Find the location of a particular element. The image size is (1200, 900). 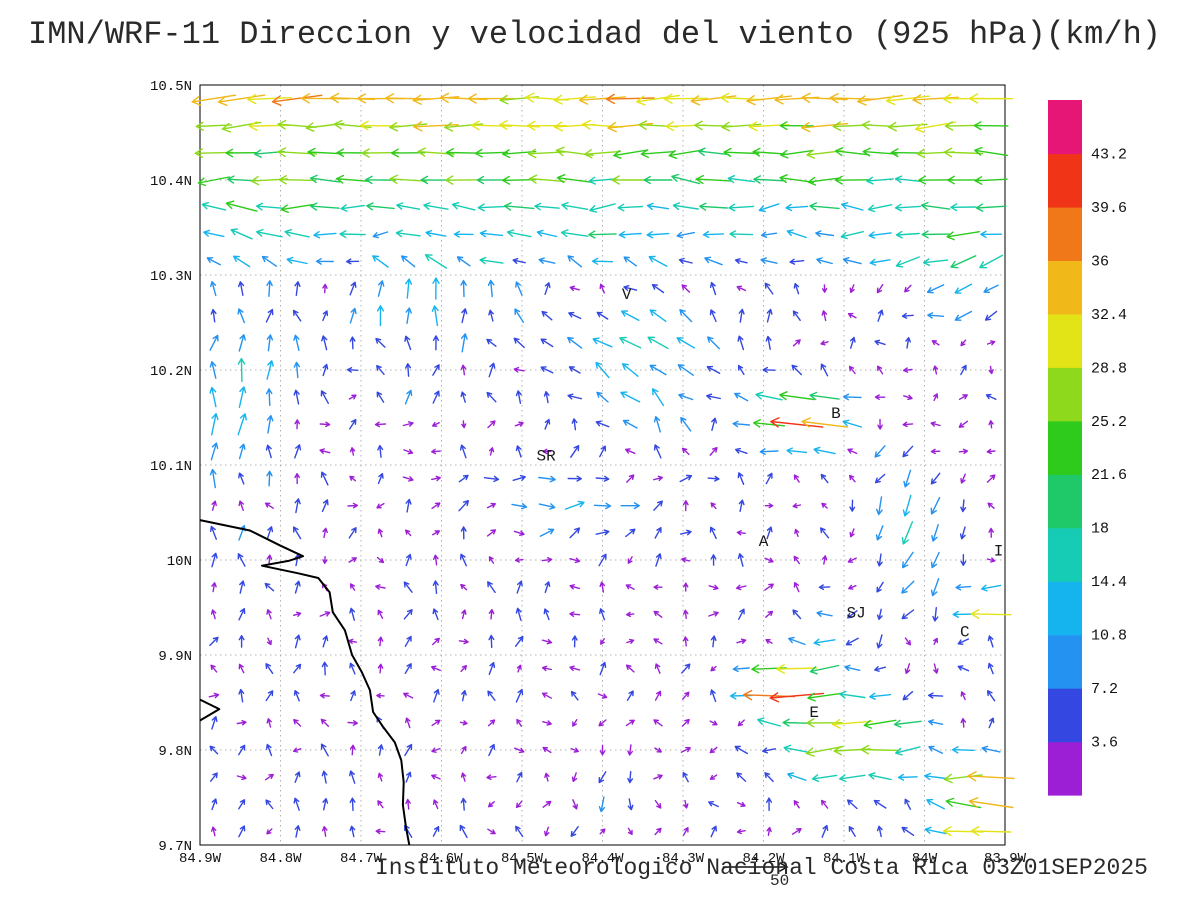

y-axis-tick-label: 10.2N is located at coordinates (171, 372).